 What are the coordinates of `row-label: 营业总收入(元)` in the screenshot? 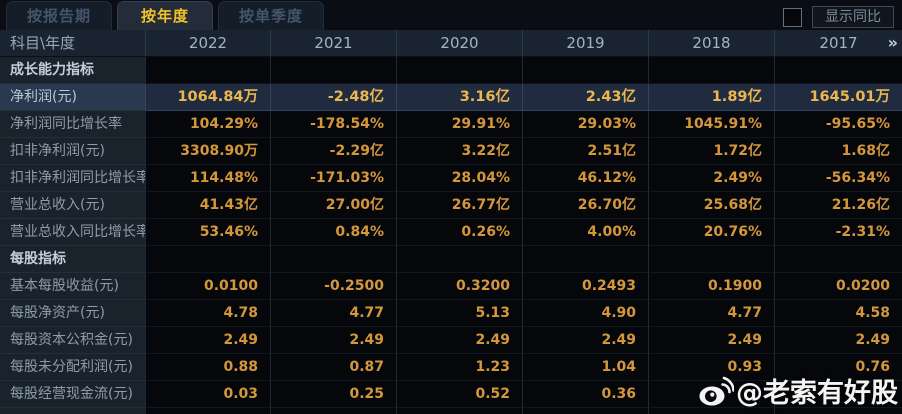 It's located at (72, 205).